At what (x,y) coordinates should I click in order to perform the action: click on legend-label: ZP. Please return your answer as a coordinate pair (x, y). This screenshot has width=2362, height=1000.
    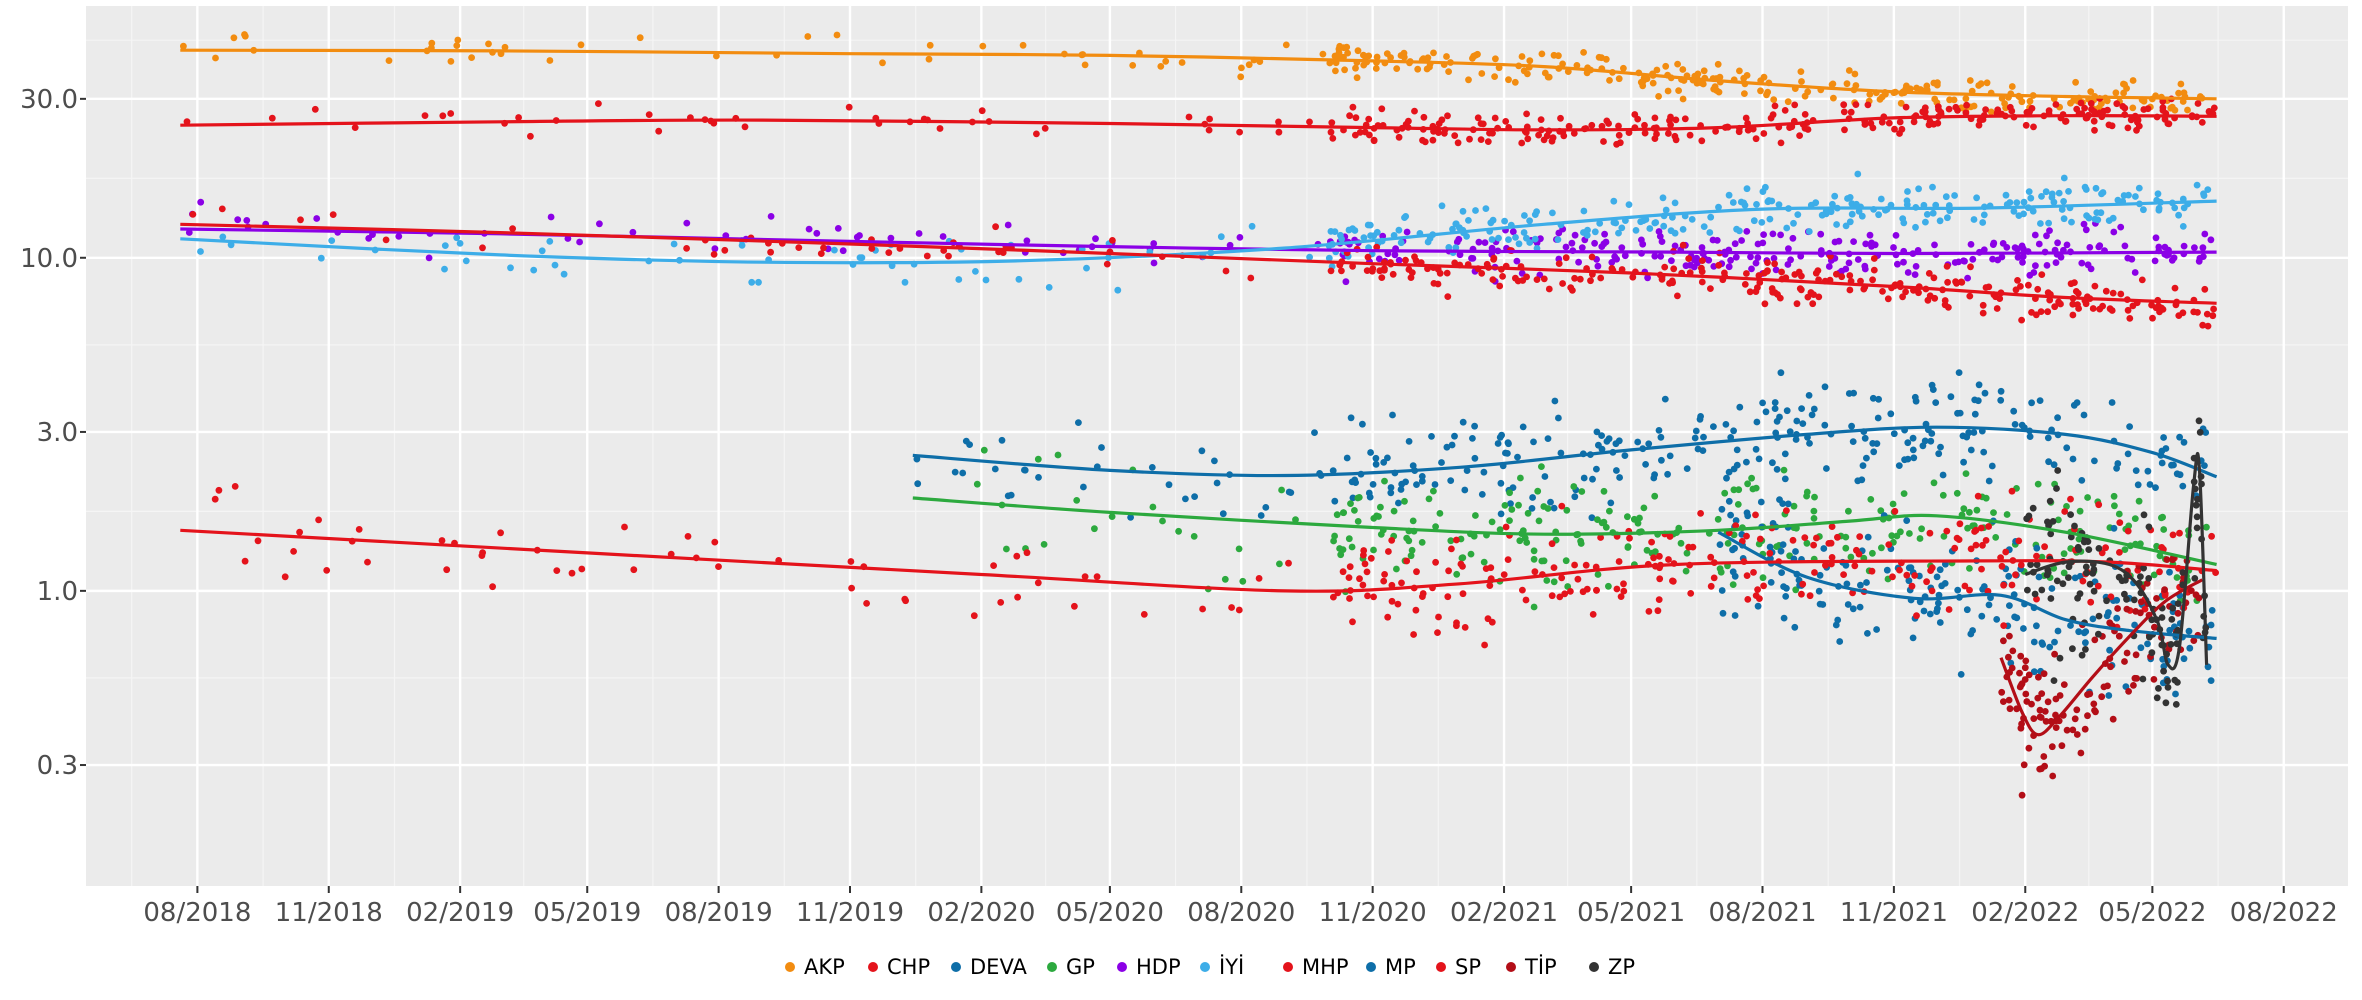
    Looking at the image, I should click on (1621, 967).